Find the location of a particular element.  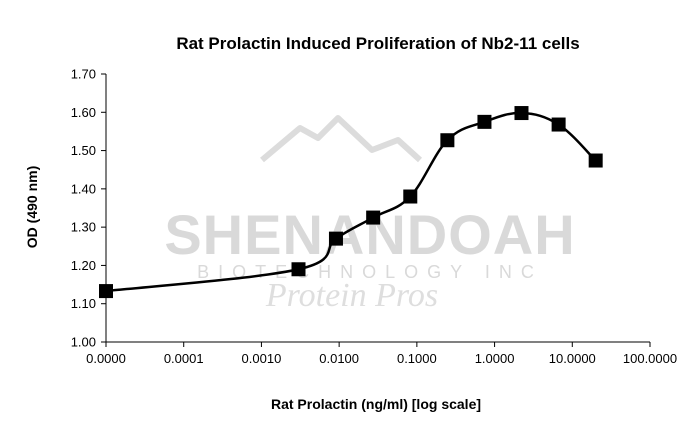

y-tick-label: 1.00 is located at coordinates (83, 342).